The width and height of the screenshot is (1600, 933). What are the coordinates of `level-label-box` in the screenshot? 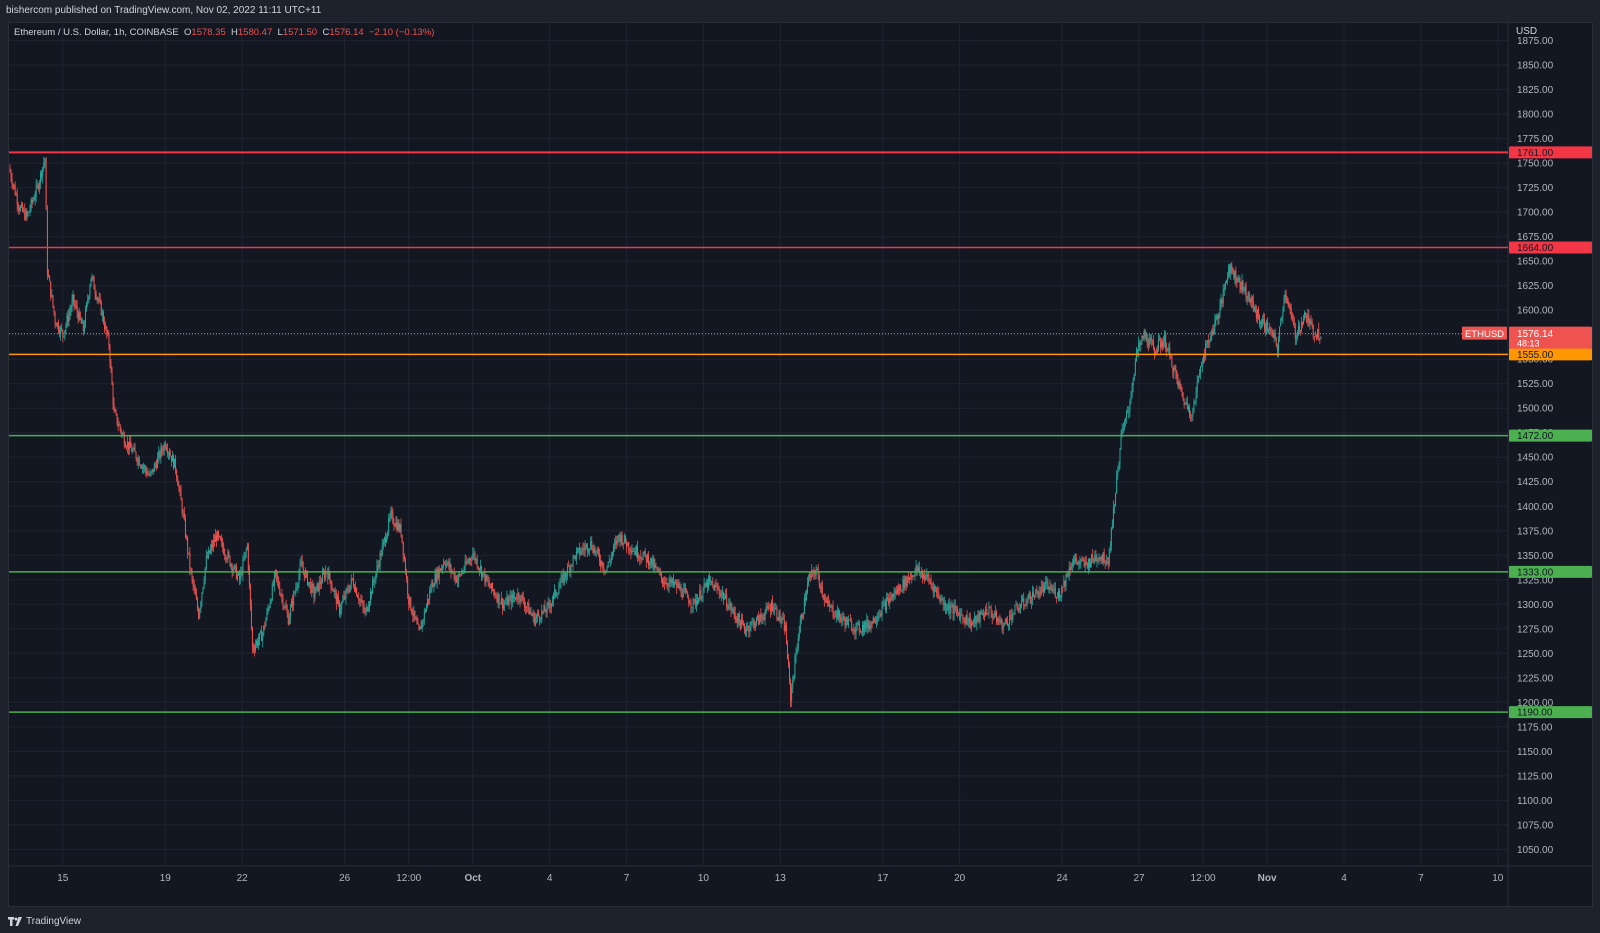 It's located at (1550, 571).